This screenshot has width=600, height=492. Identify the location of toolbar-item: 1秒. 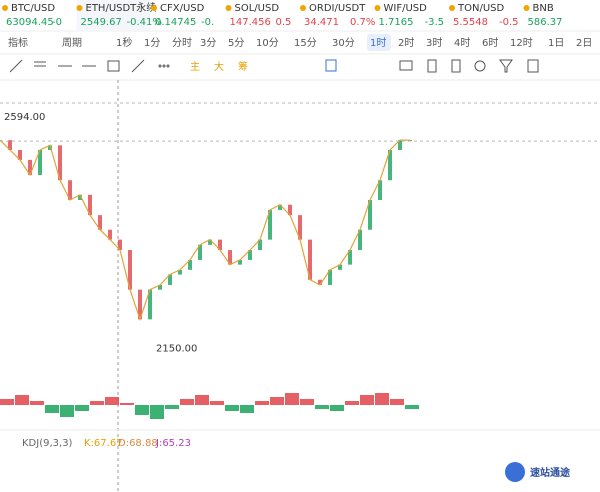
(124, 42).